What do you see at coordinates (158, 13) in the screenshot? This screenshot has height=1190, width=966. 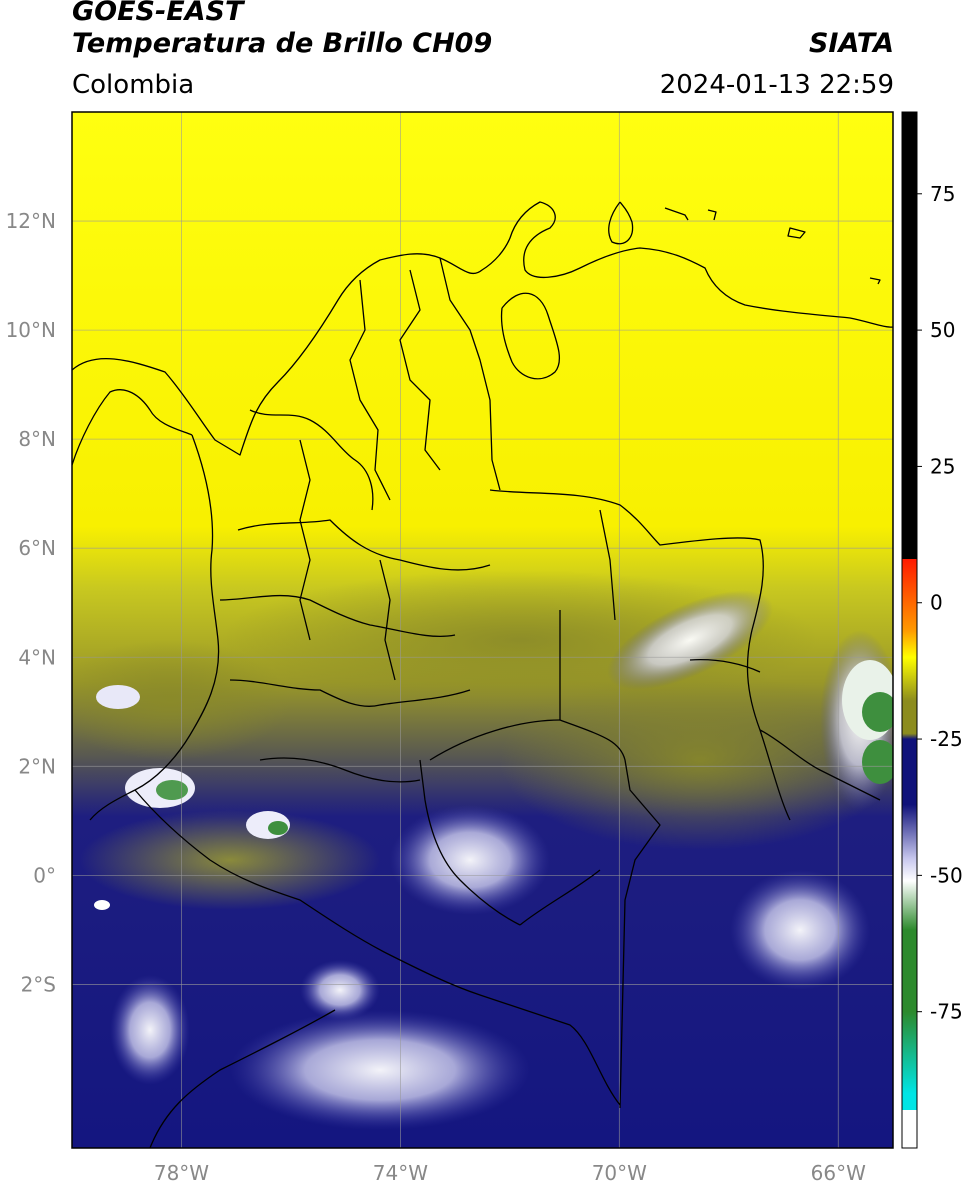 I see `satellite-title: GOES-EAST` at bounding box center [158, 13].